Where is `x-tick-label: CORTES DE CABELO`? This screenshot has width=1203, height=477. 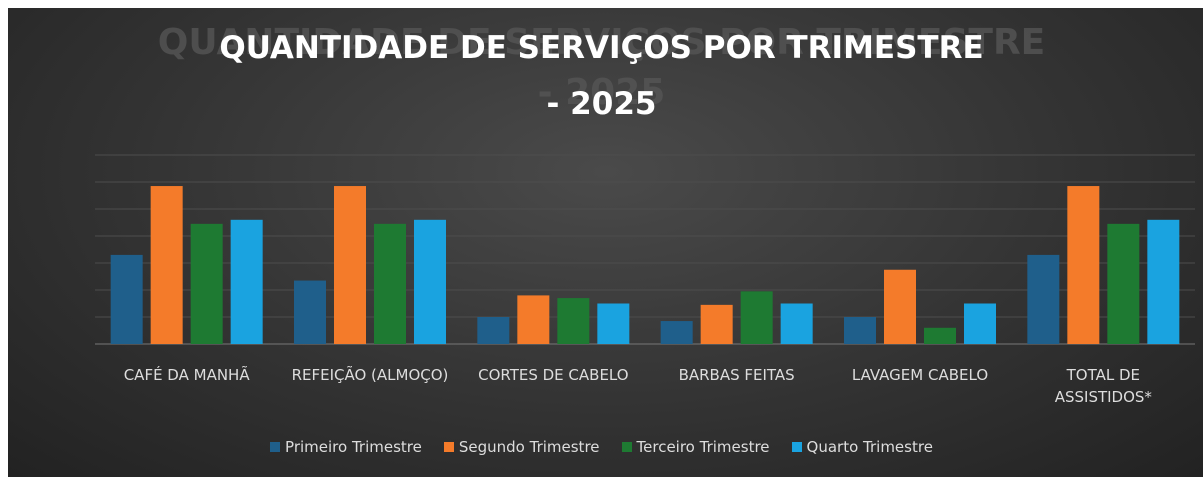
x-tick-label: CORTES DE CABELO is located at coordinates (553, 375).